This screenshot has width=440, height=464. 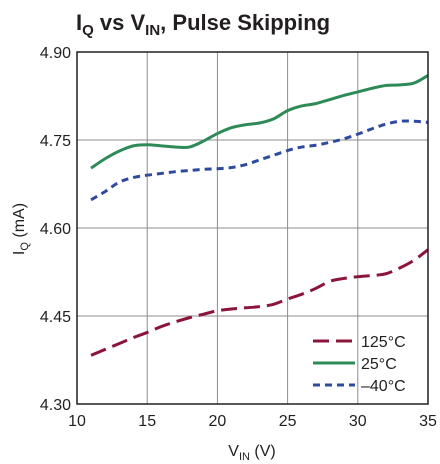 I want to click on y-tick-labels: 4.30 4.45 4.60 4.75 4.90, so click(x=55, y=229).